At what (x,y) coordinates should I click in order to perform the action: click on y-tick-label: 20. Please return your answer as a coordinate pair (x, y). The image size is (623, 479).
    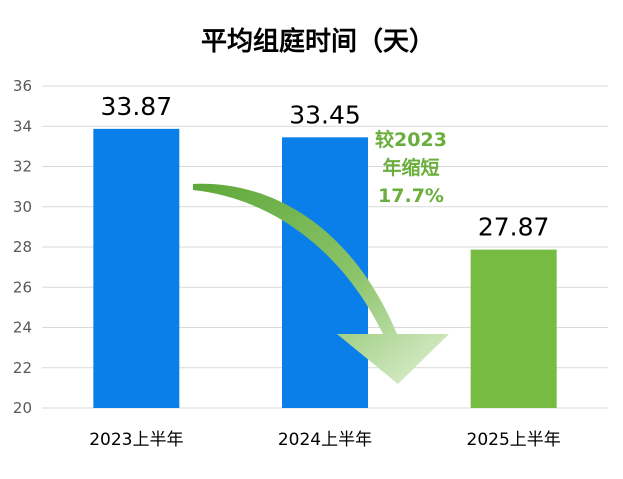
    Looking at the image, I should click on (22, 408).